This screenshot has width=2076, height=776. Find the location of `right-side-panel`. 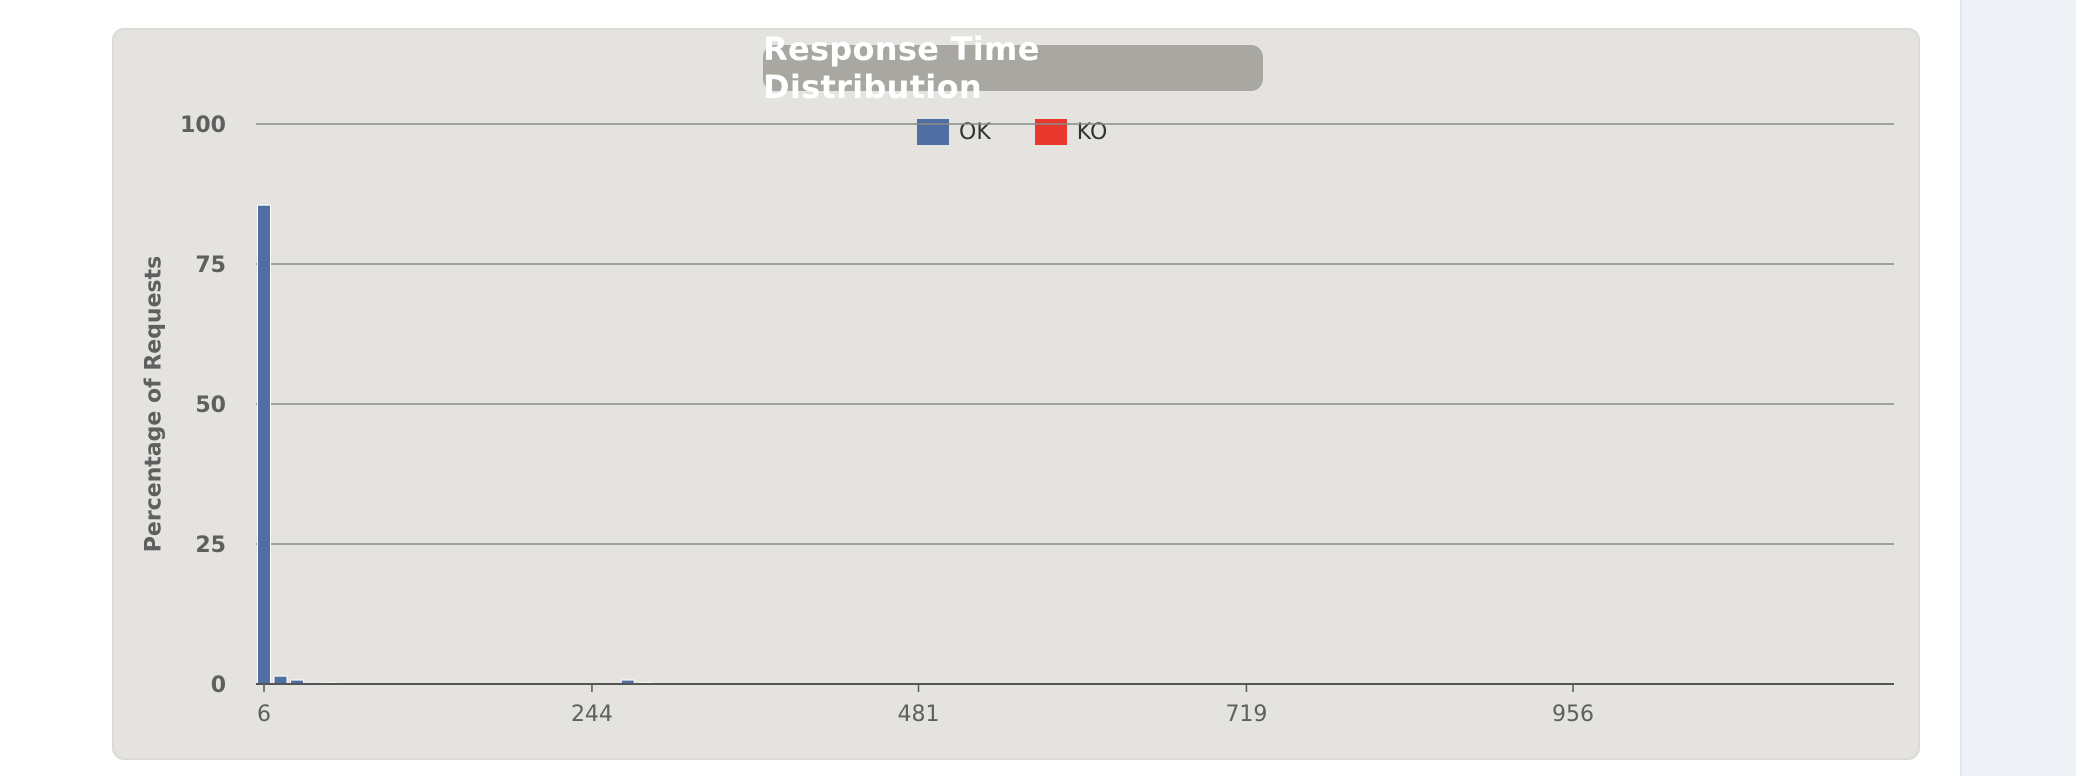

right-side-panel is located at coordinates (2018, 388).